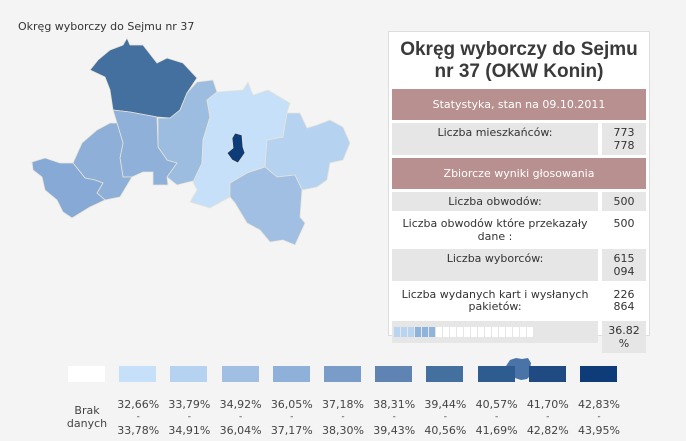 This screenshot has width=686, height=441. I want to click on legend-label: 33,79% - 34,91%, so click(189, 417).